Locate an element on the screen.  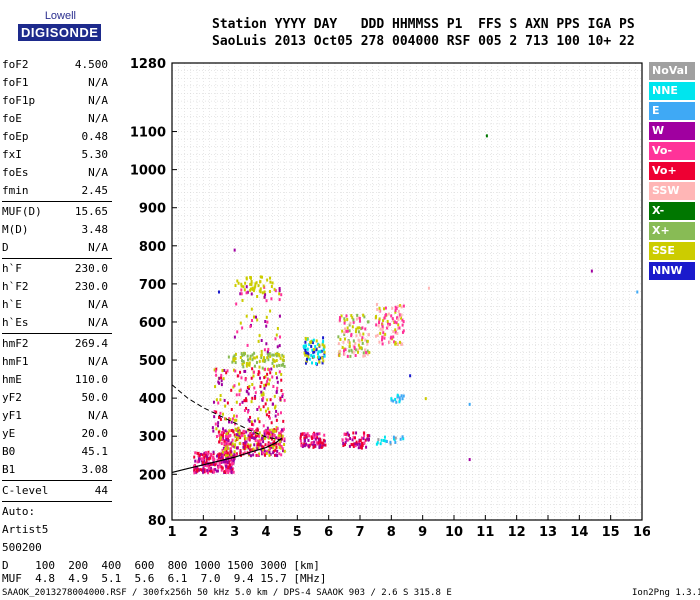
x-tick-label: 11 is located at coordinates (485, 531).